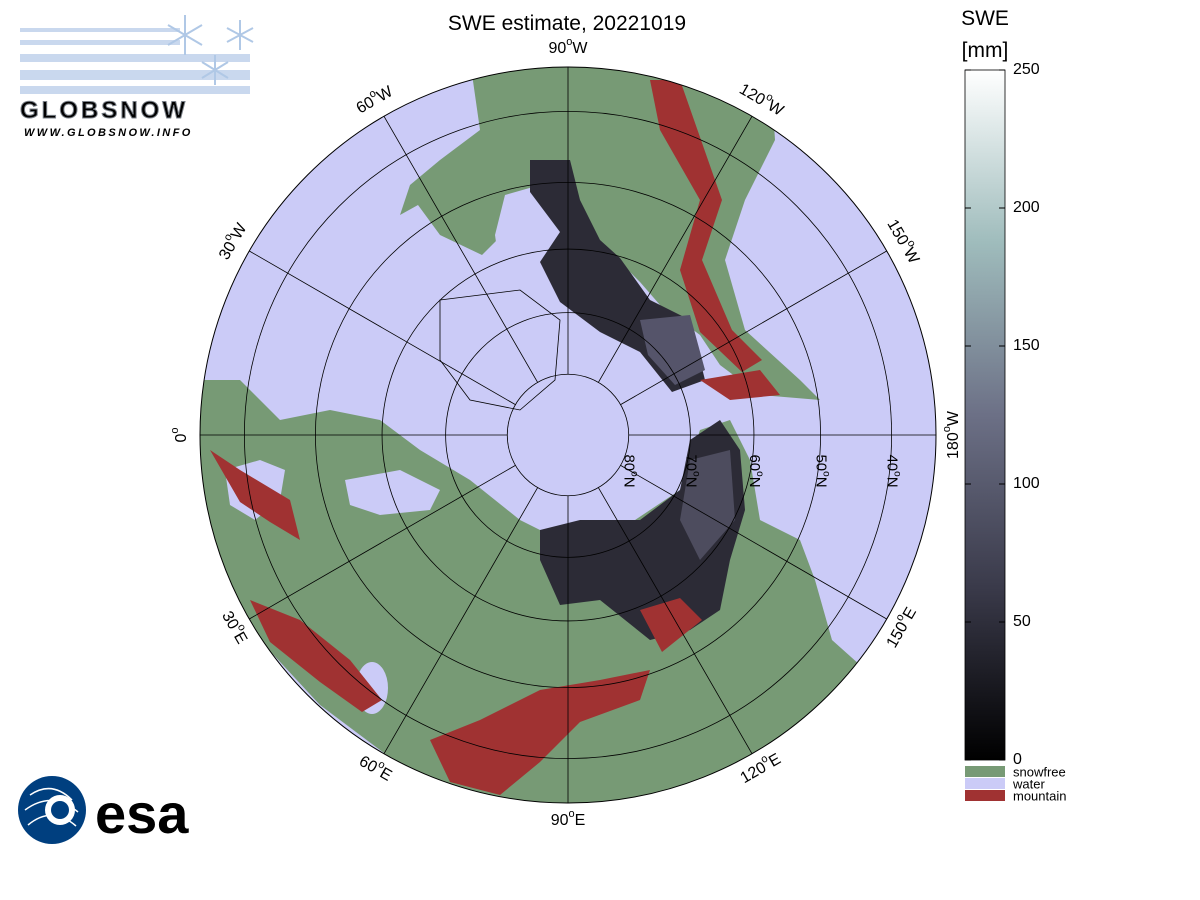 The width and height of the screenshot is (1200, 900). I want to click on colorbar-tick-label: 150, so click(1026, 345).